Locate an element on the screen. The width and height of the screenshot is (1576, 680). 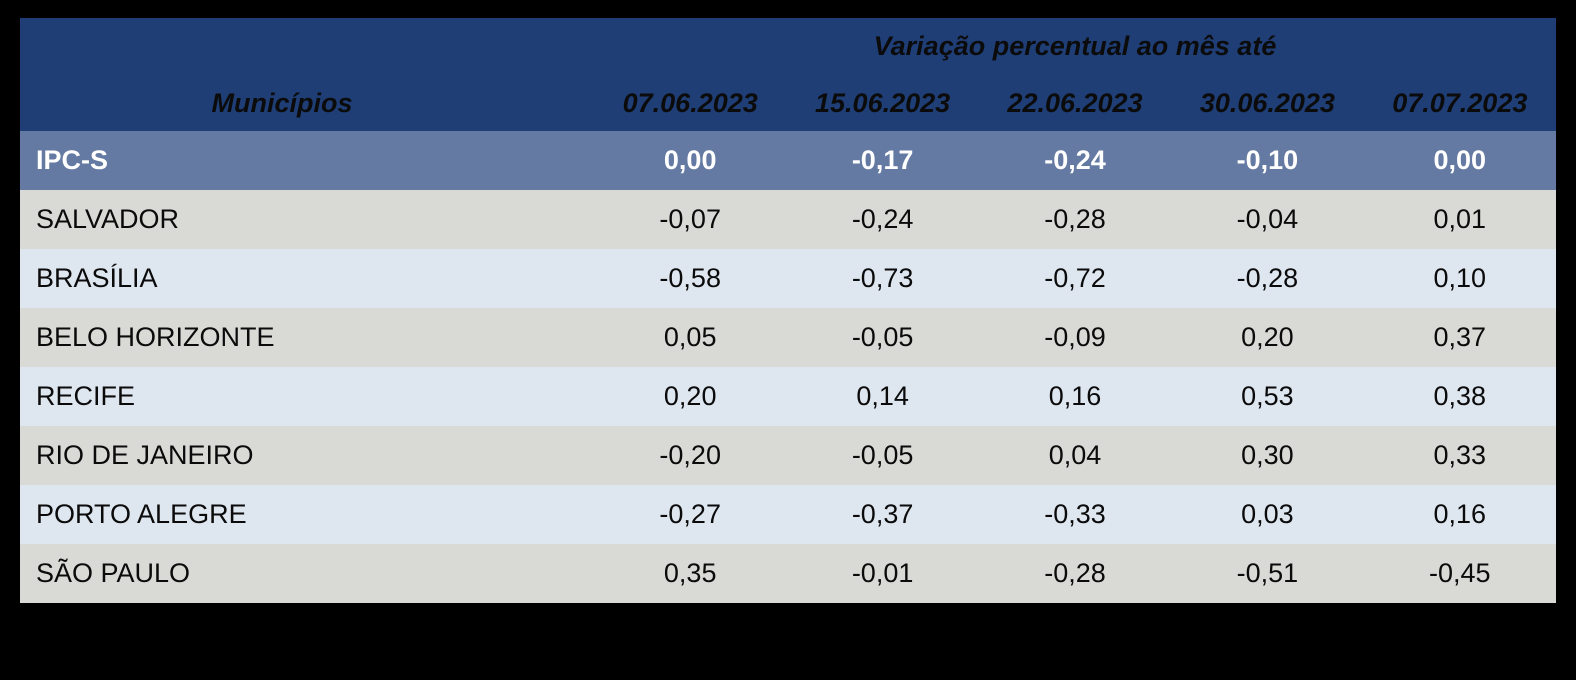
column-header-date-1: 07.06.2023 is located at coordinates (690, 102).